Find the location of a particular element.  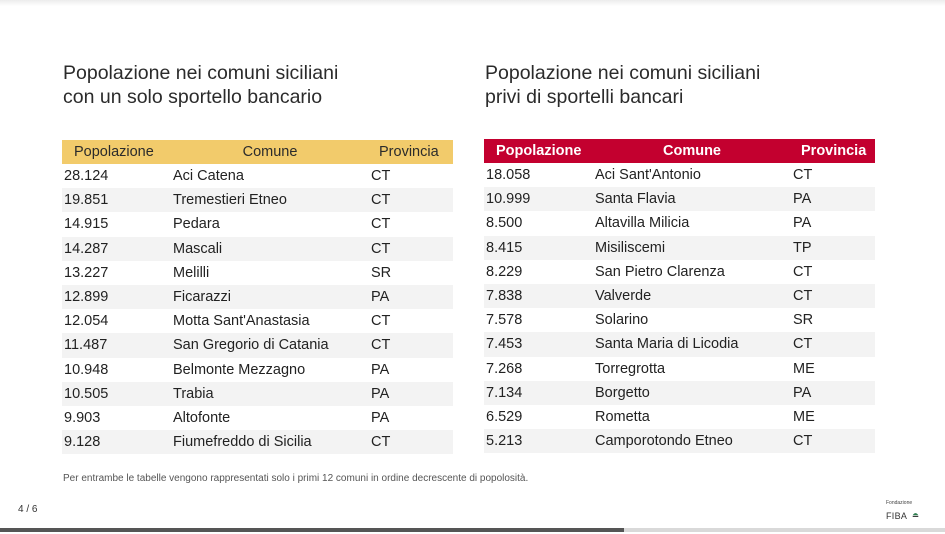

cell-comune: Motta Sant'Anastasia is located at coordinates (241, 321).